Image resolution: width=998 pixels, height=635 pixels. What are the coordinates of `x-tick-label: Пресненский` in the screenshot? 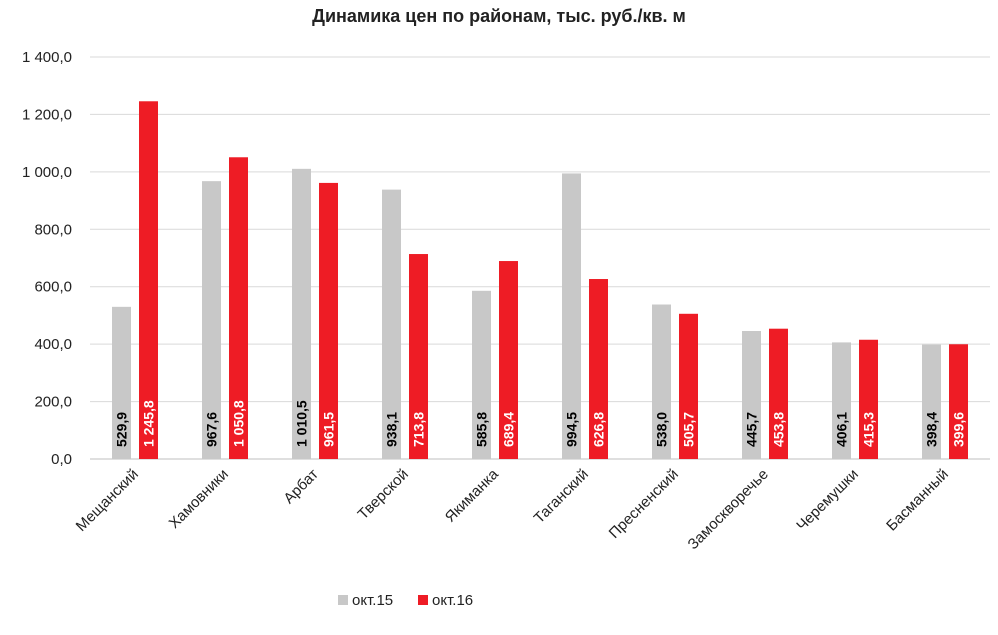 It's located at (644, 504).